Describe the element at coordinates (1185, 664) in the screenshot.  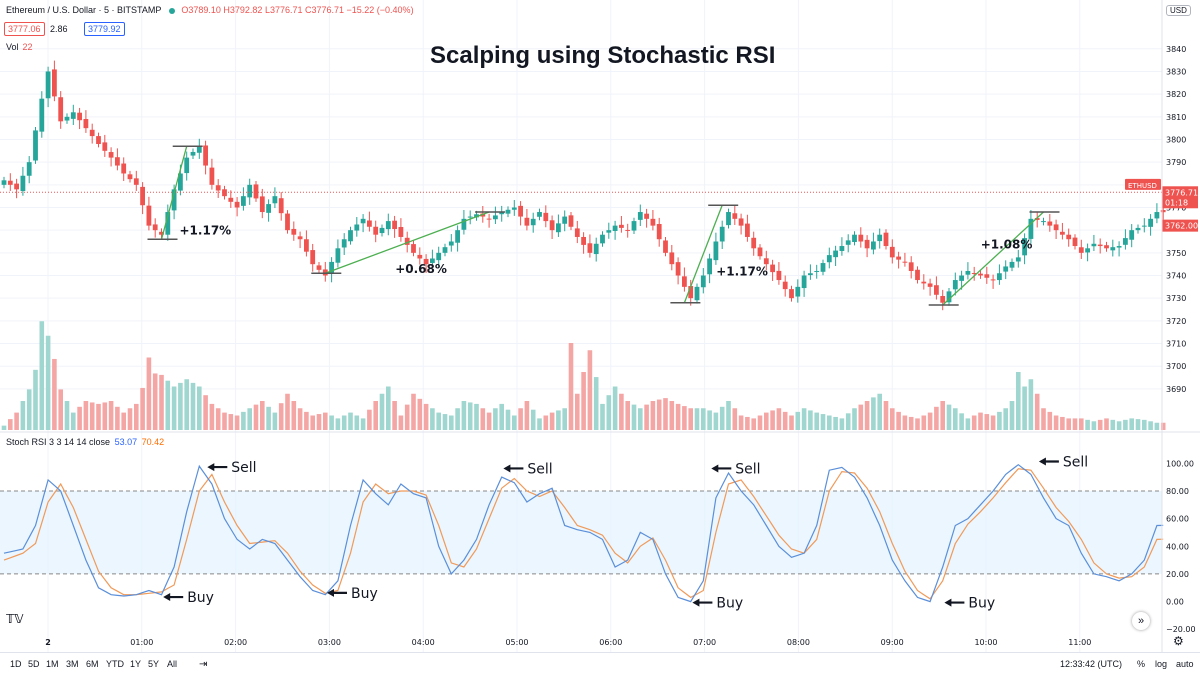
I see `auto-toggle: auto` at that location.